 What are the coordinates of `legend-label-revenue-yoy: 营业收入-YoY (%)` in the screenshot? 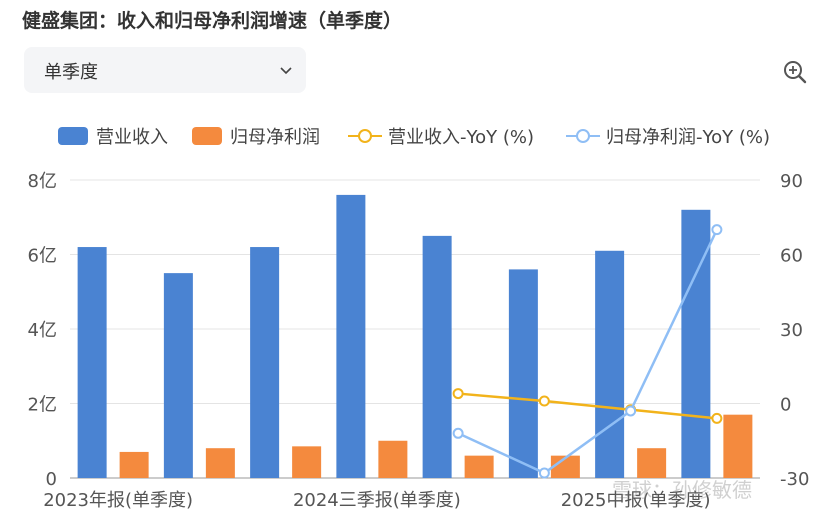 It's located at (461, 137).